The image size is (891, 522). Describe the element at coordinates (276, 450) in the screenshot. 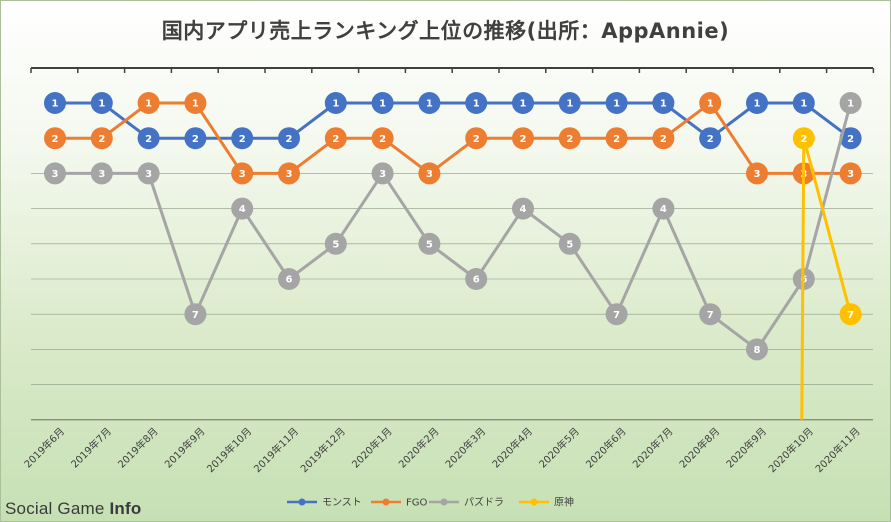

I see `x-tick-label: 2019年11月` at that location.